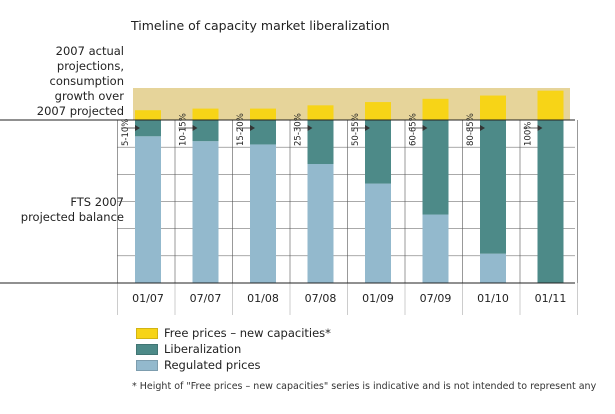  What do you see at coordinates (147, 365) in the screenshot?
I see `legend-swatch-regulated` at bounding box center [147, 365].